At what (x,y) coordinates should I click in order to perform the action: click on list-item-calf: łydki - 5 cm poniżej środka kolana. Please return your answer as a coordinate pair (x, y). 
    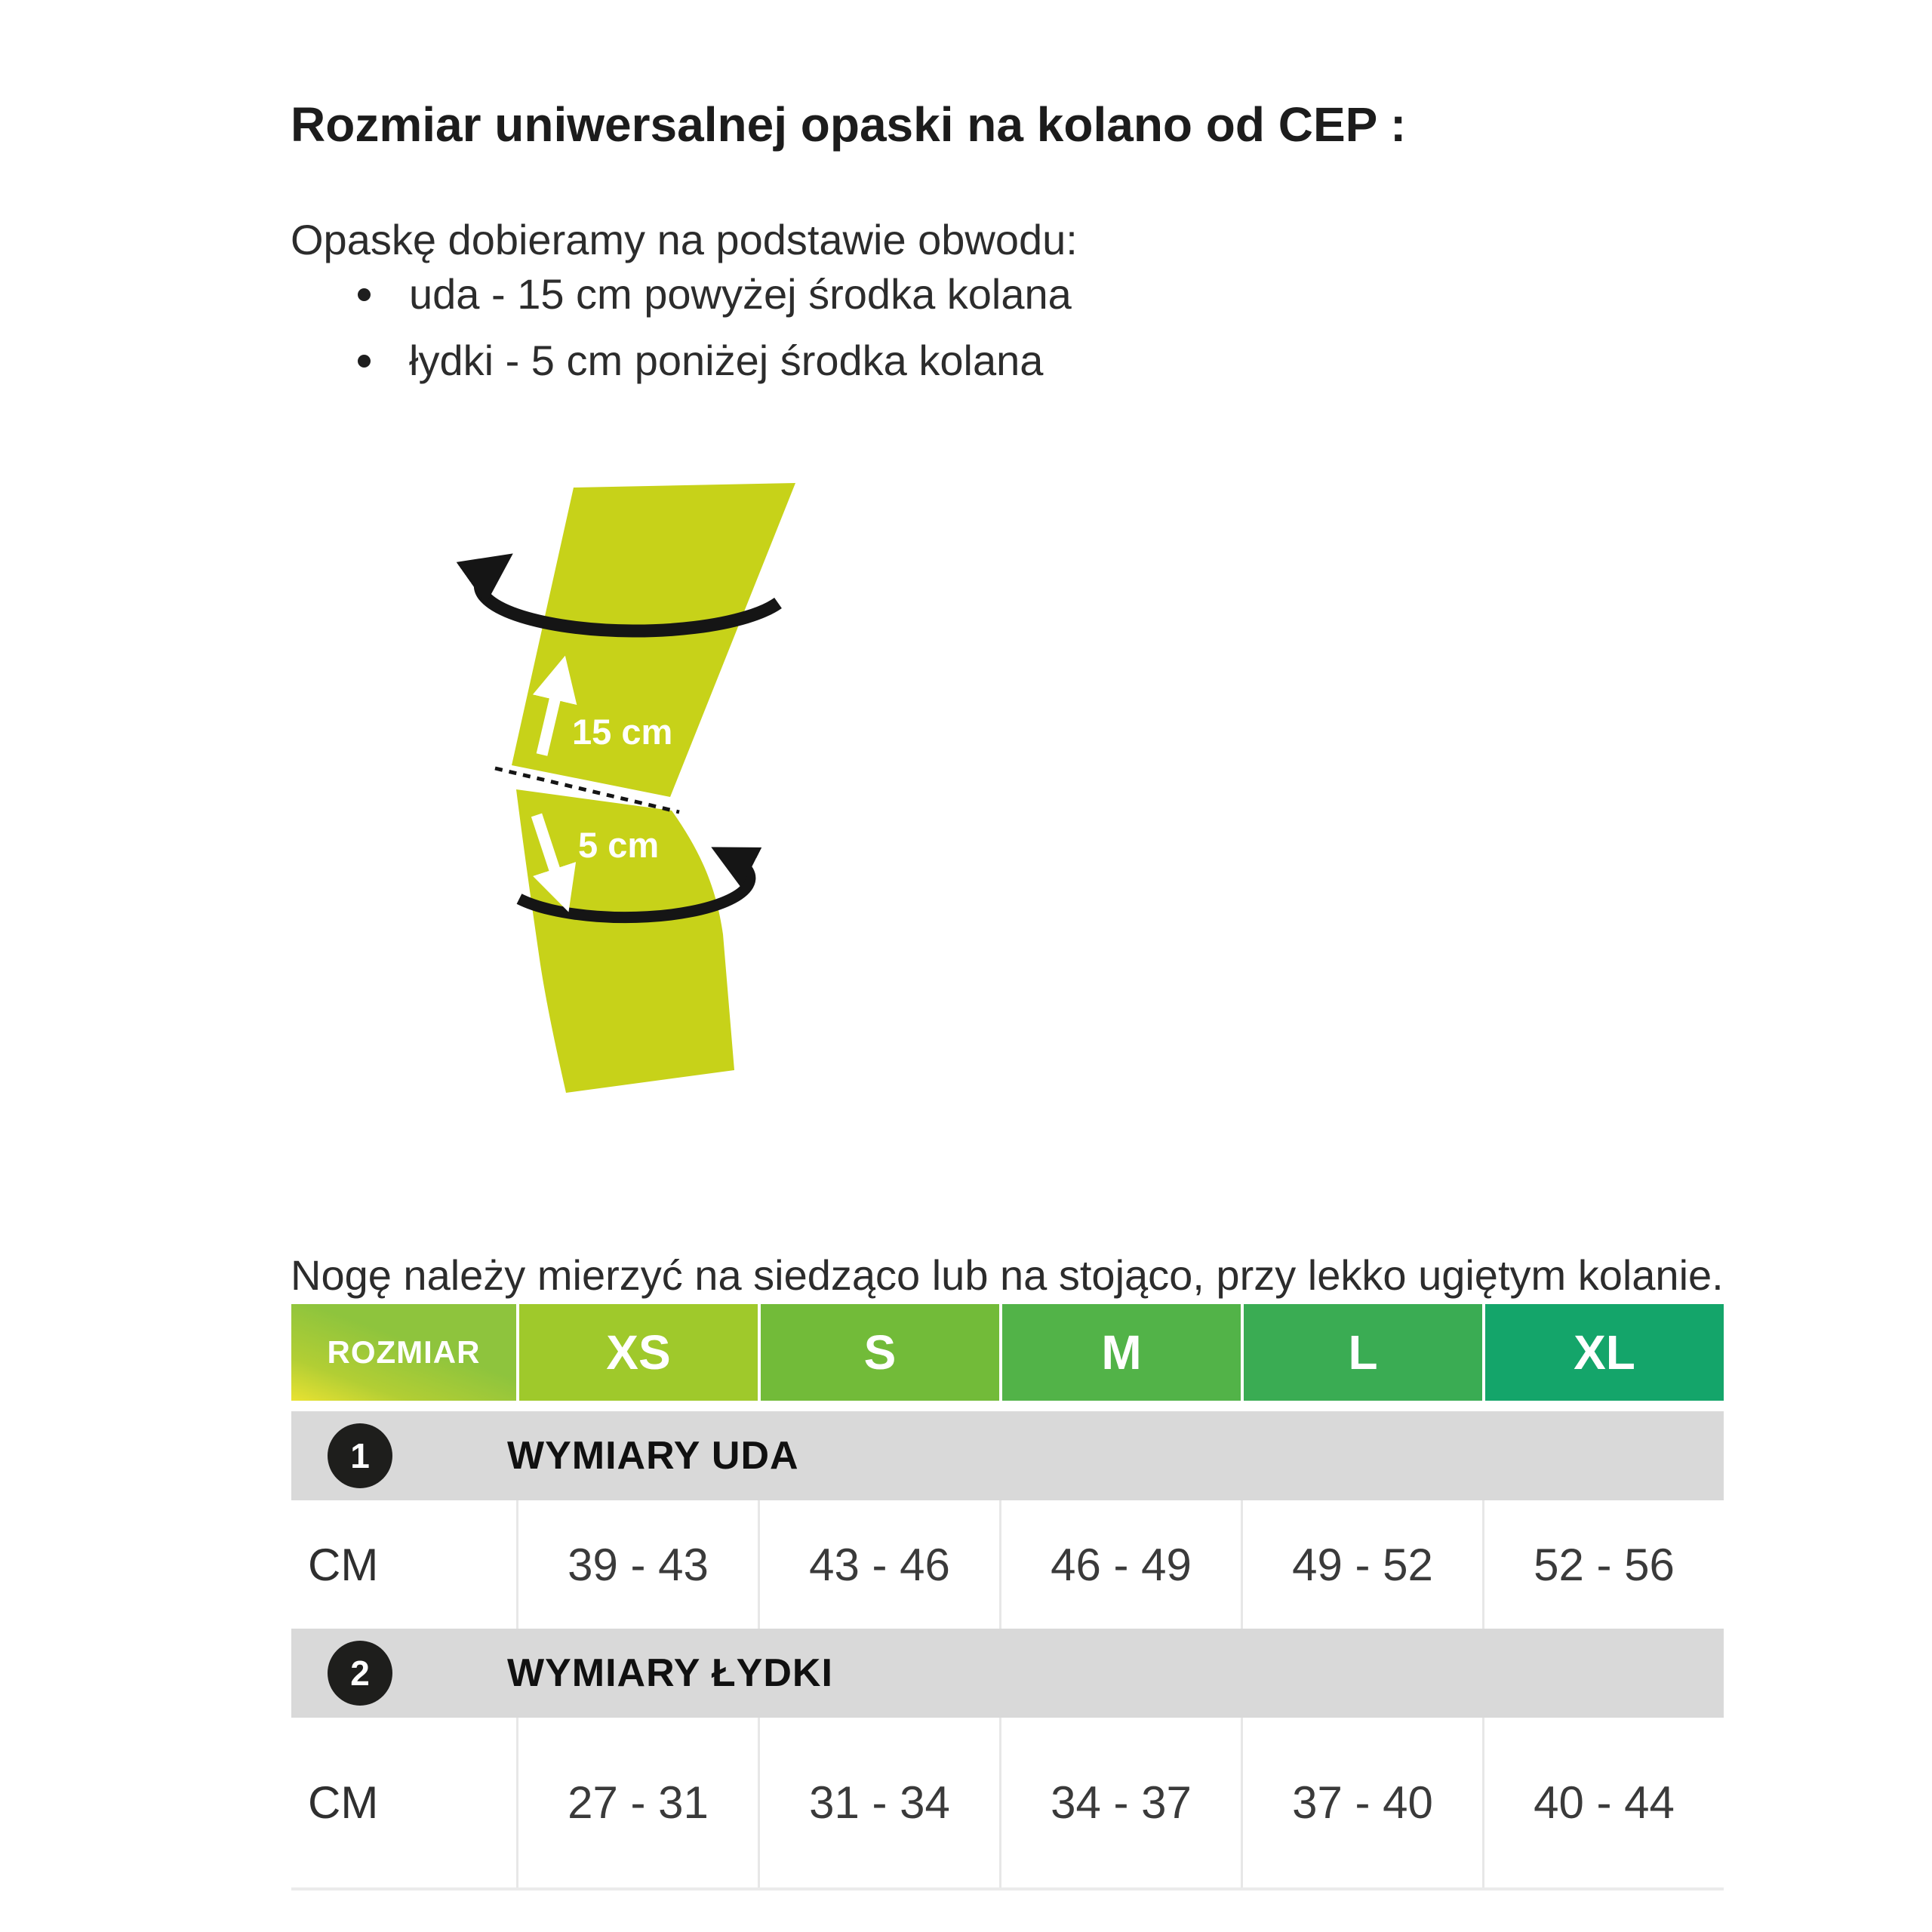
    Looking at the image, I should click on (1034, 361).